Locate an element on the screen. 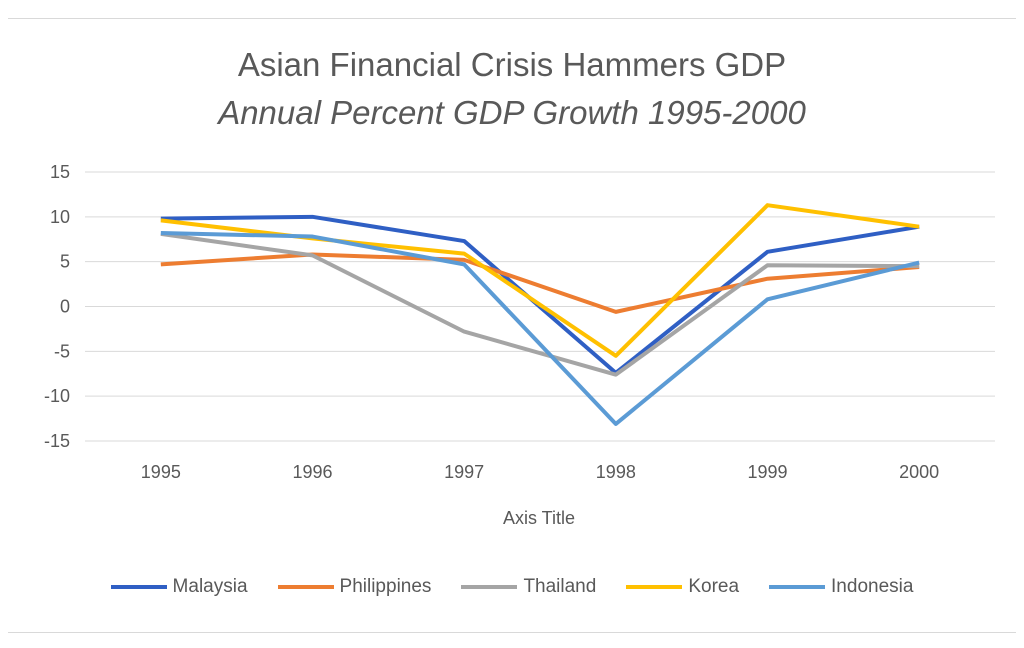  x-tick-label: 1999 is located at coordinates (767, 472).